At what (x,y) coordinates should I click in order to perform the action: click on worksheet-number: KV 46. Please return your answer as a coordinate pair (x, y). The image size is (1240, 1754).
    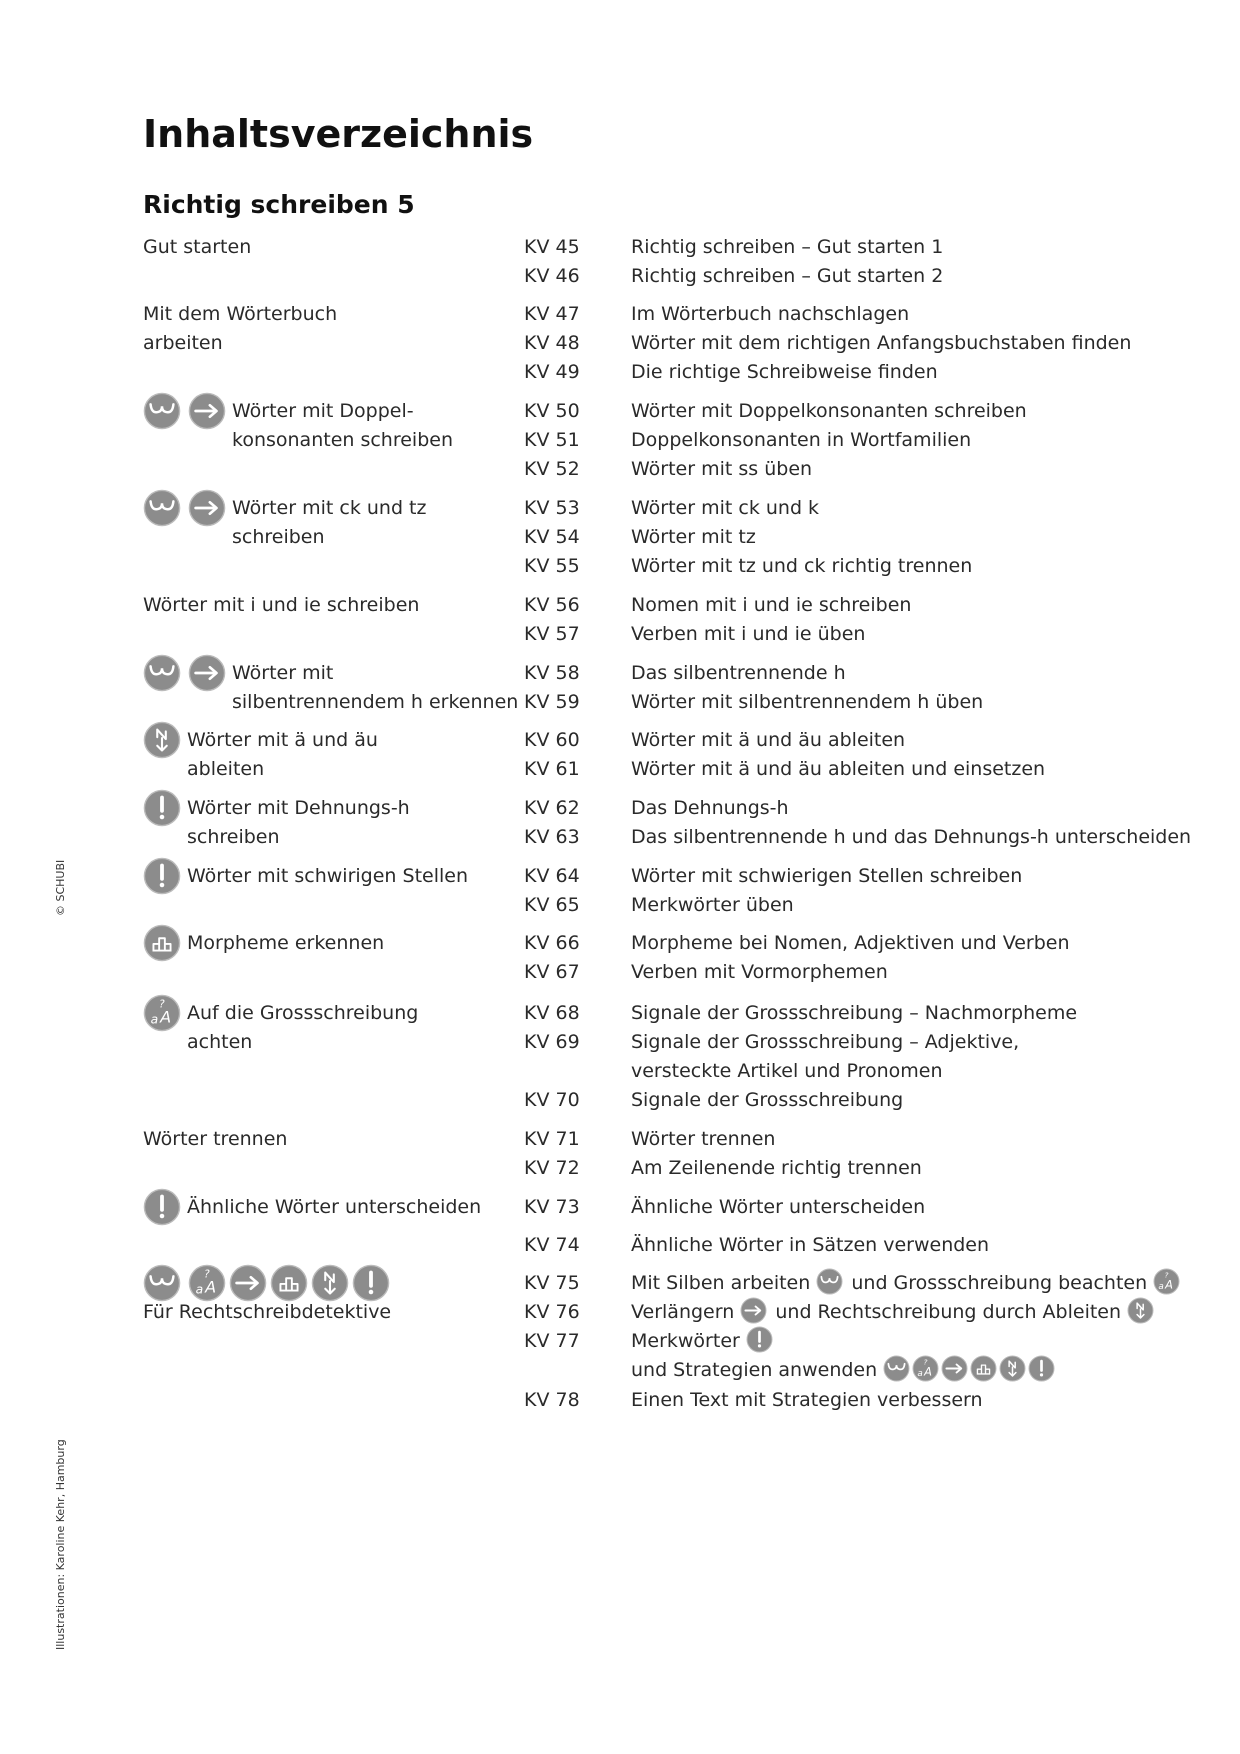
    Looking at the image, I should click on (552, 275).